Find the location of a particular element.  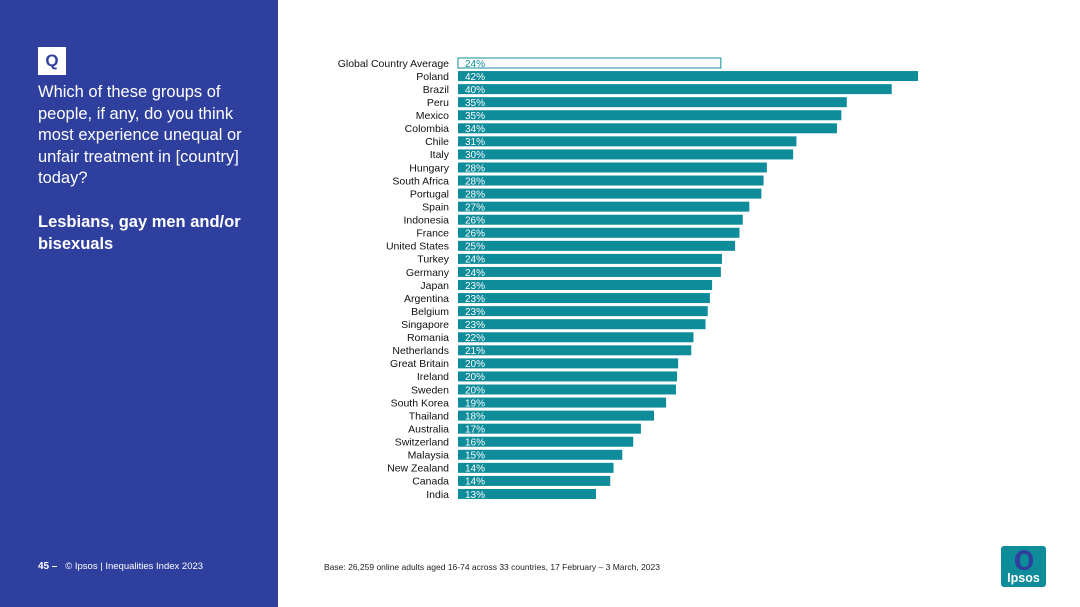

category-label: Indonesia is located at coordinates (426, 221).